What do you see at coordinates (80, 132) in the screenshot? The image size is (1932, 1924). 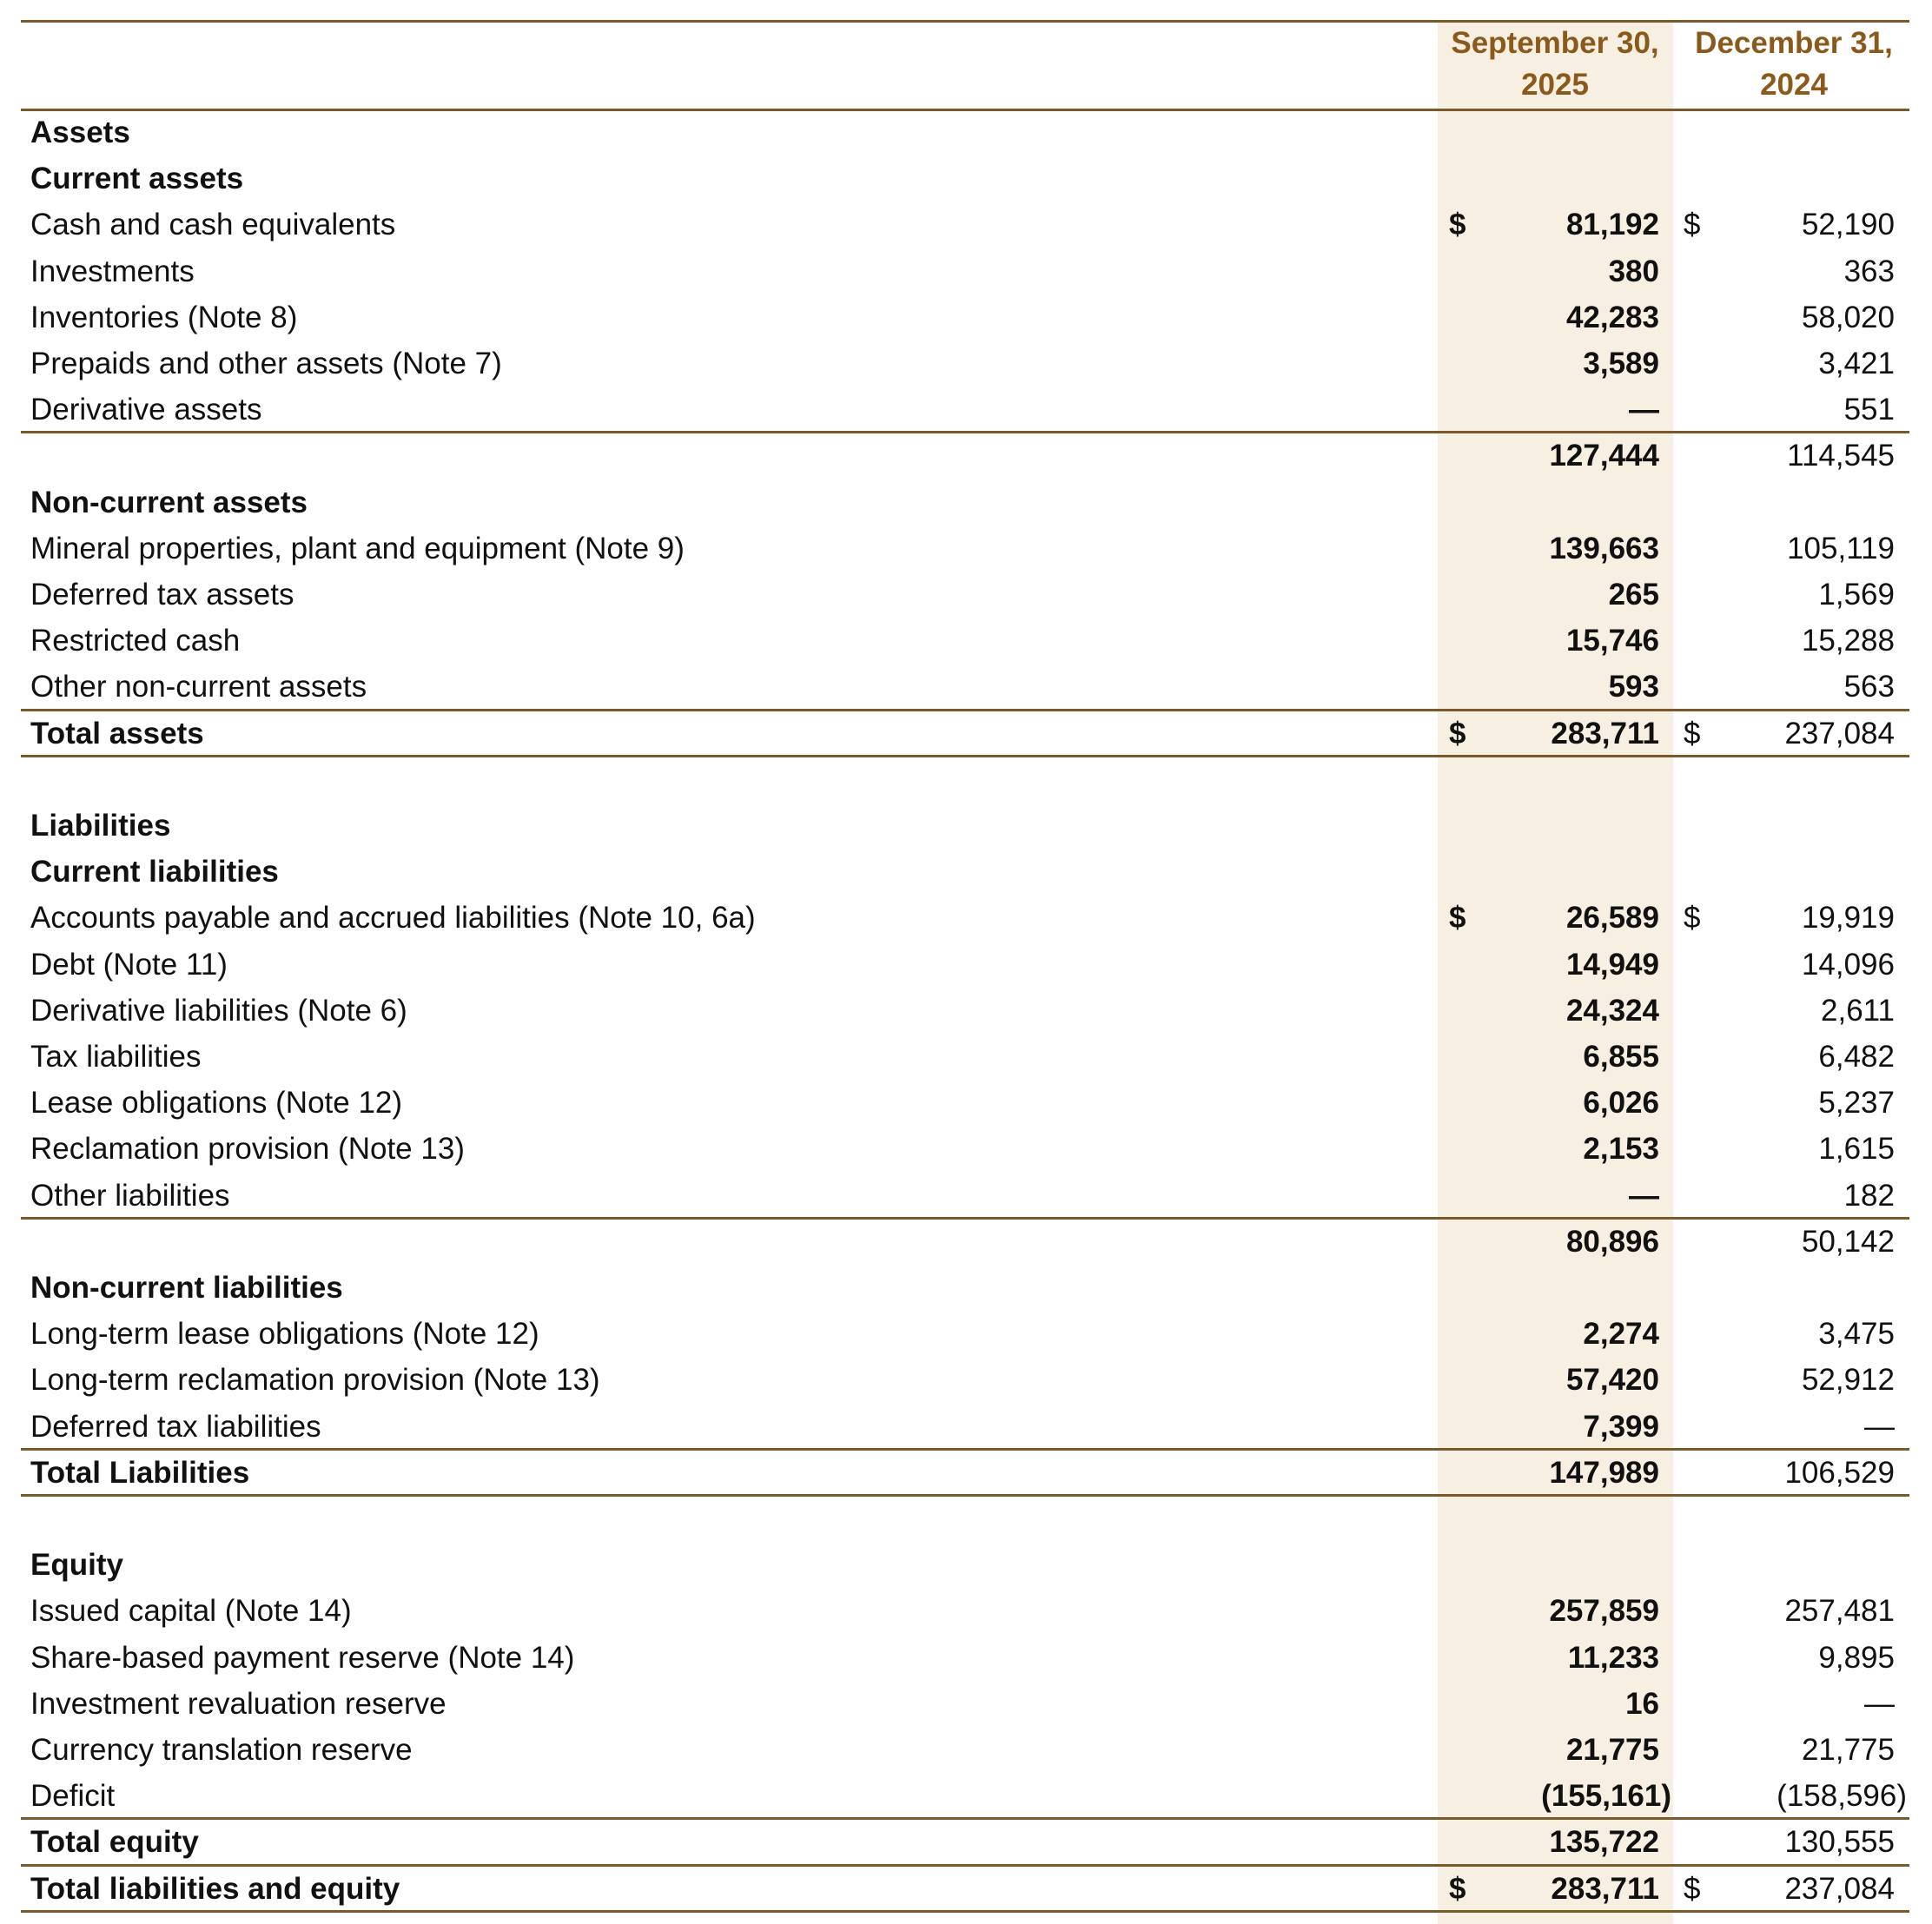 I see `row-label: Assets` at bounding box center [80, 132].